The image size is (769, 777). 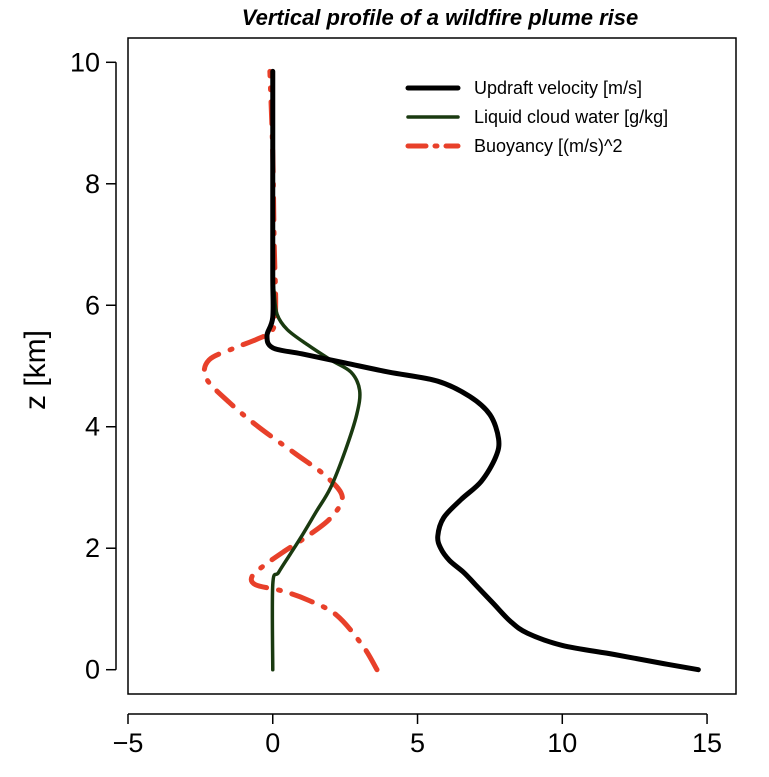 I want to click on x-tick-label: 0, so click(x=272, y=743).